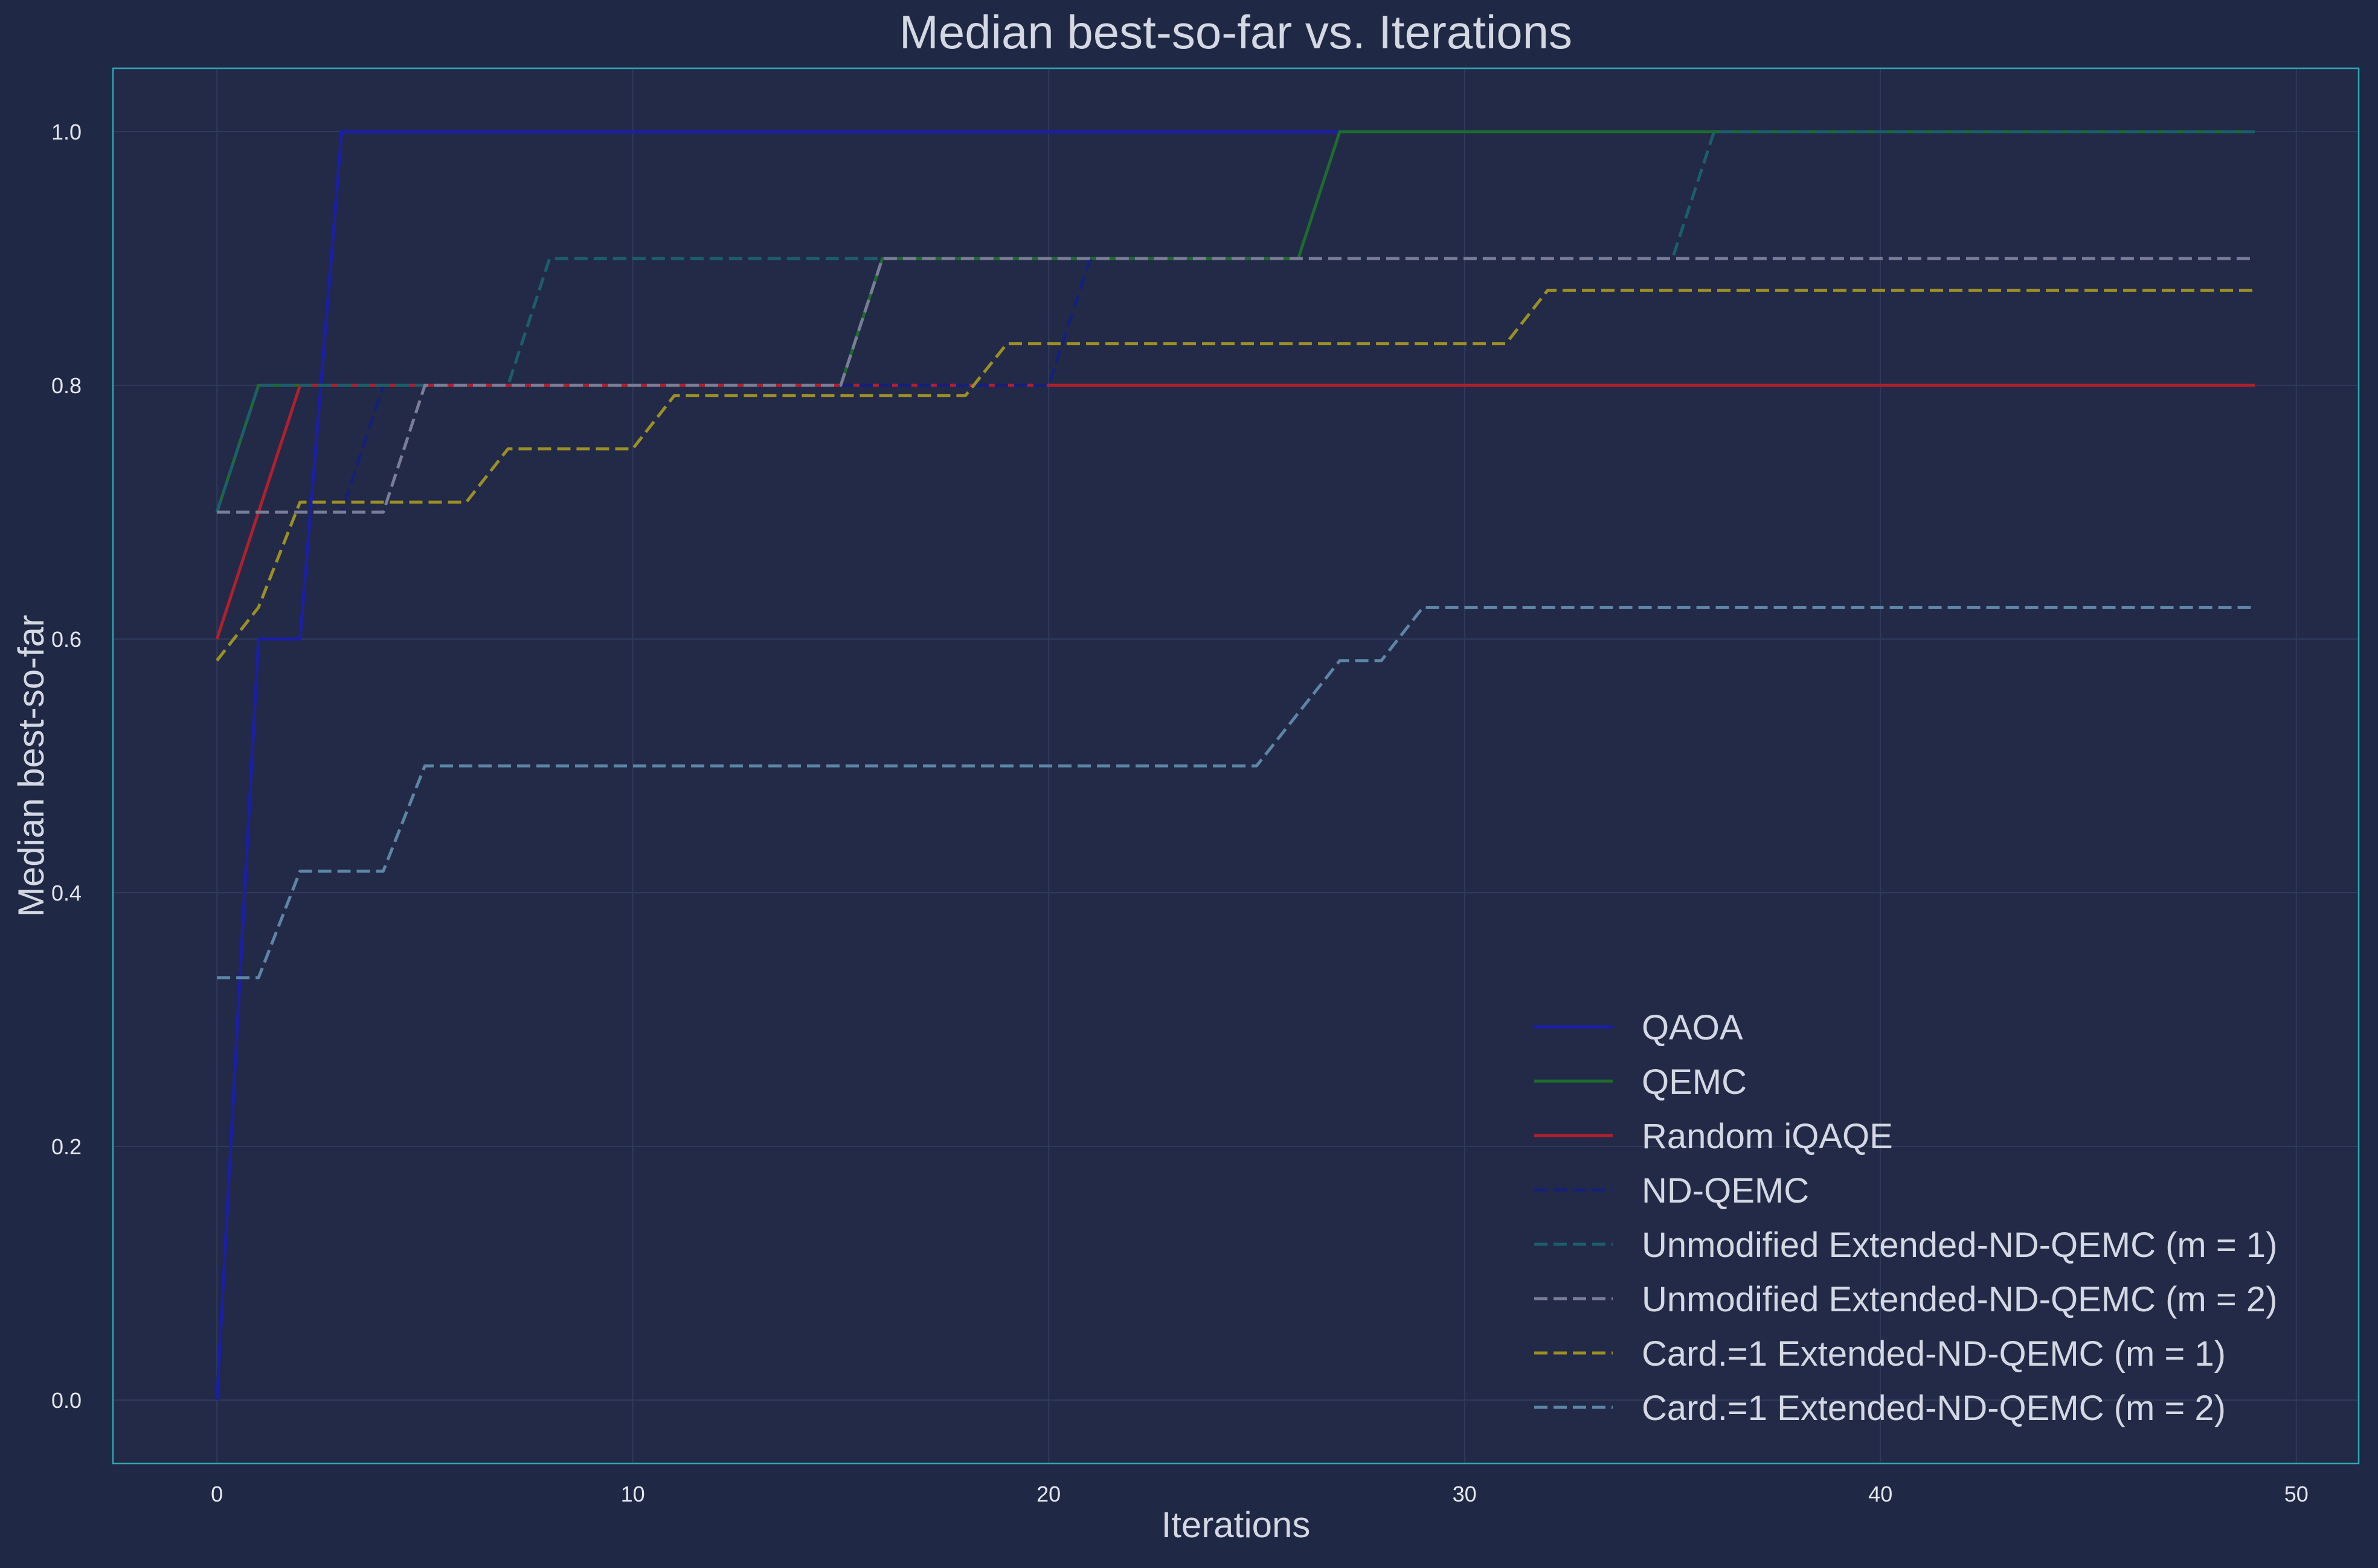 Image resolution: width=2378 pixels, height=1568 pixels. What do you see at coordinates (31, 766) in the screenshot?
I see `y-axis-label: Median best-so-far` at bounding box center [31, 766].